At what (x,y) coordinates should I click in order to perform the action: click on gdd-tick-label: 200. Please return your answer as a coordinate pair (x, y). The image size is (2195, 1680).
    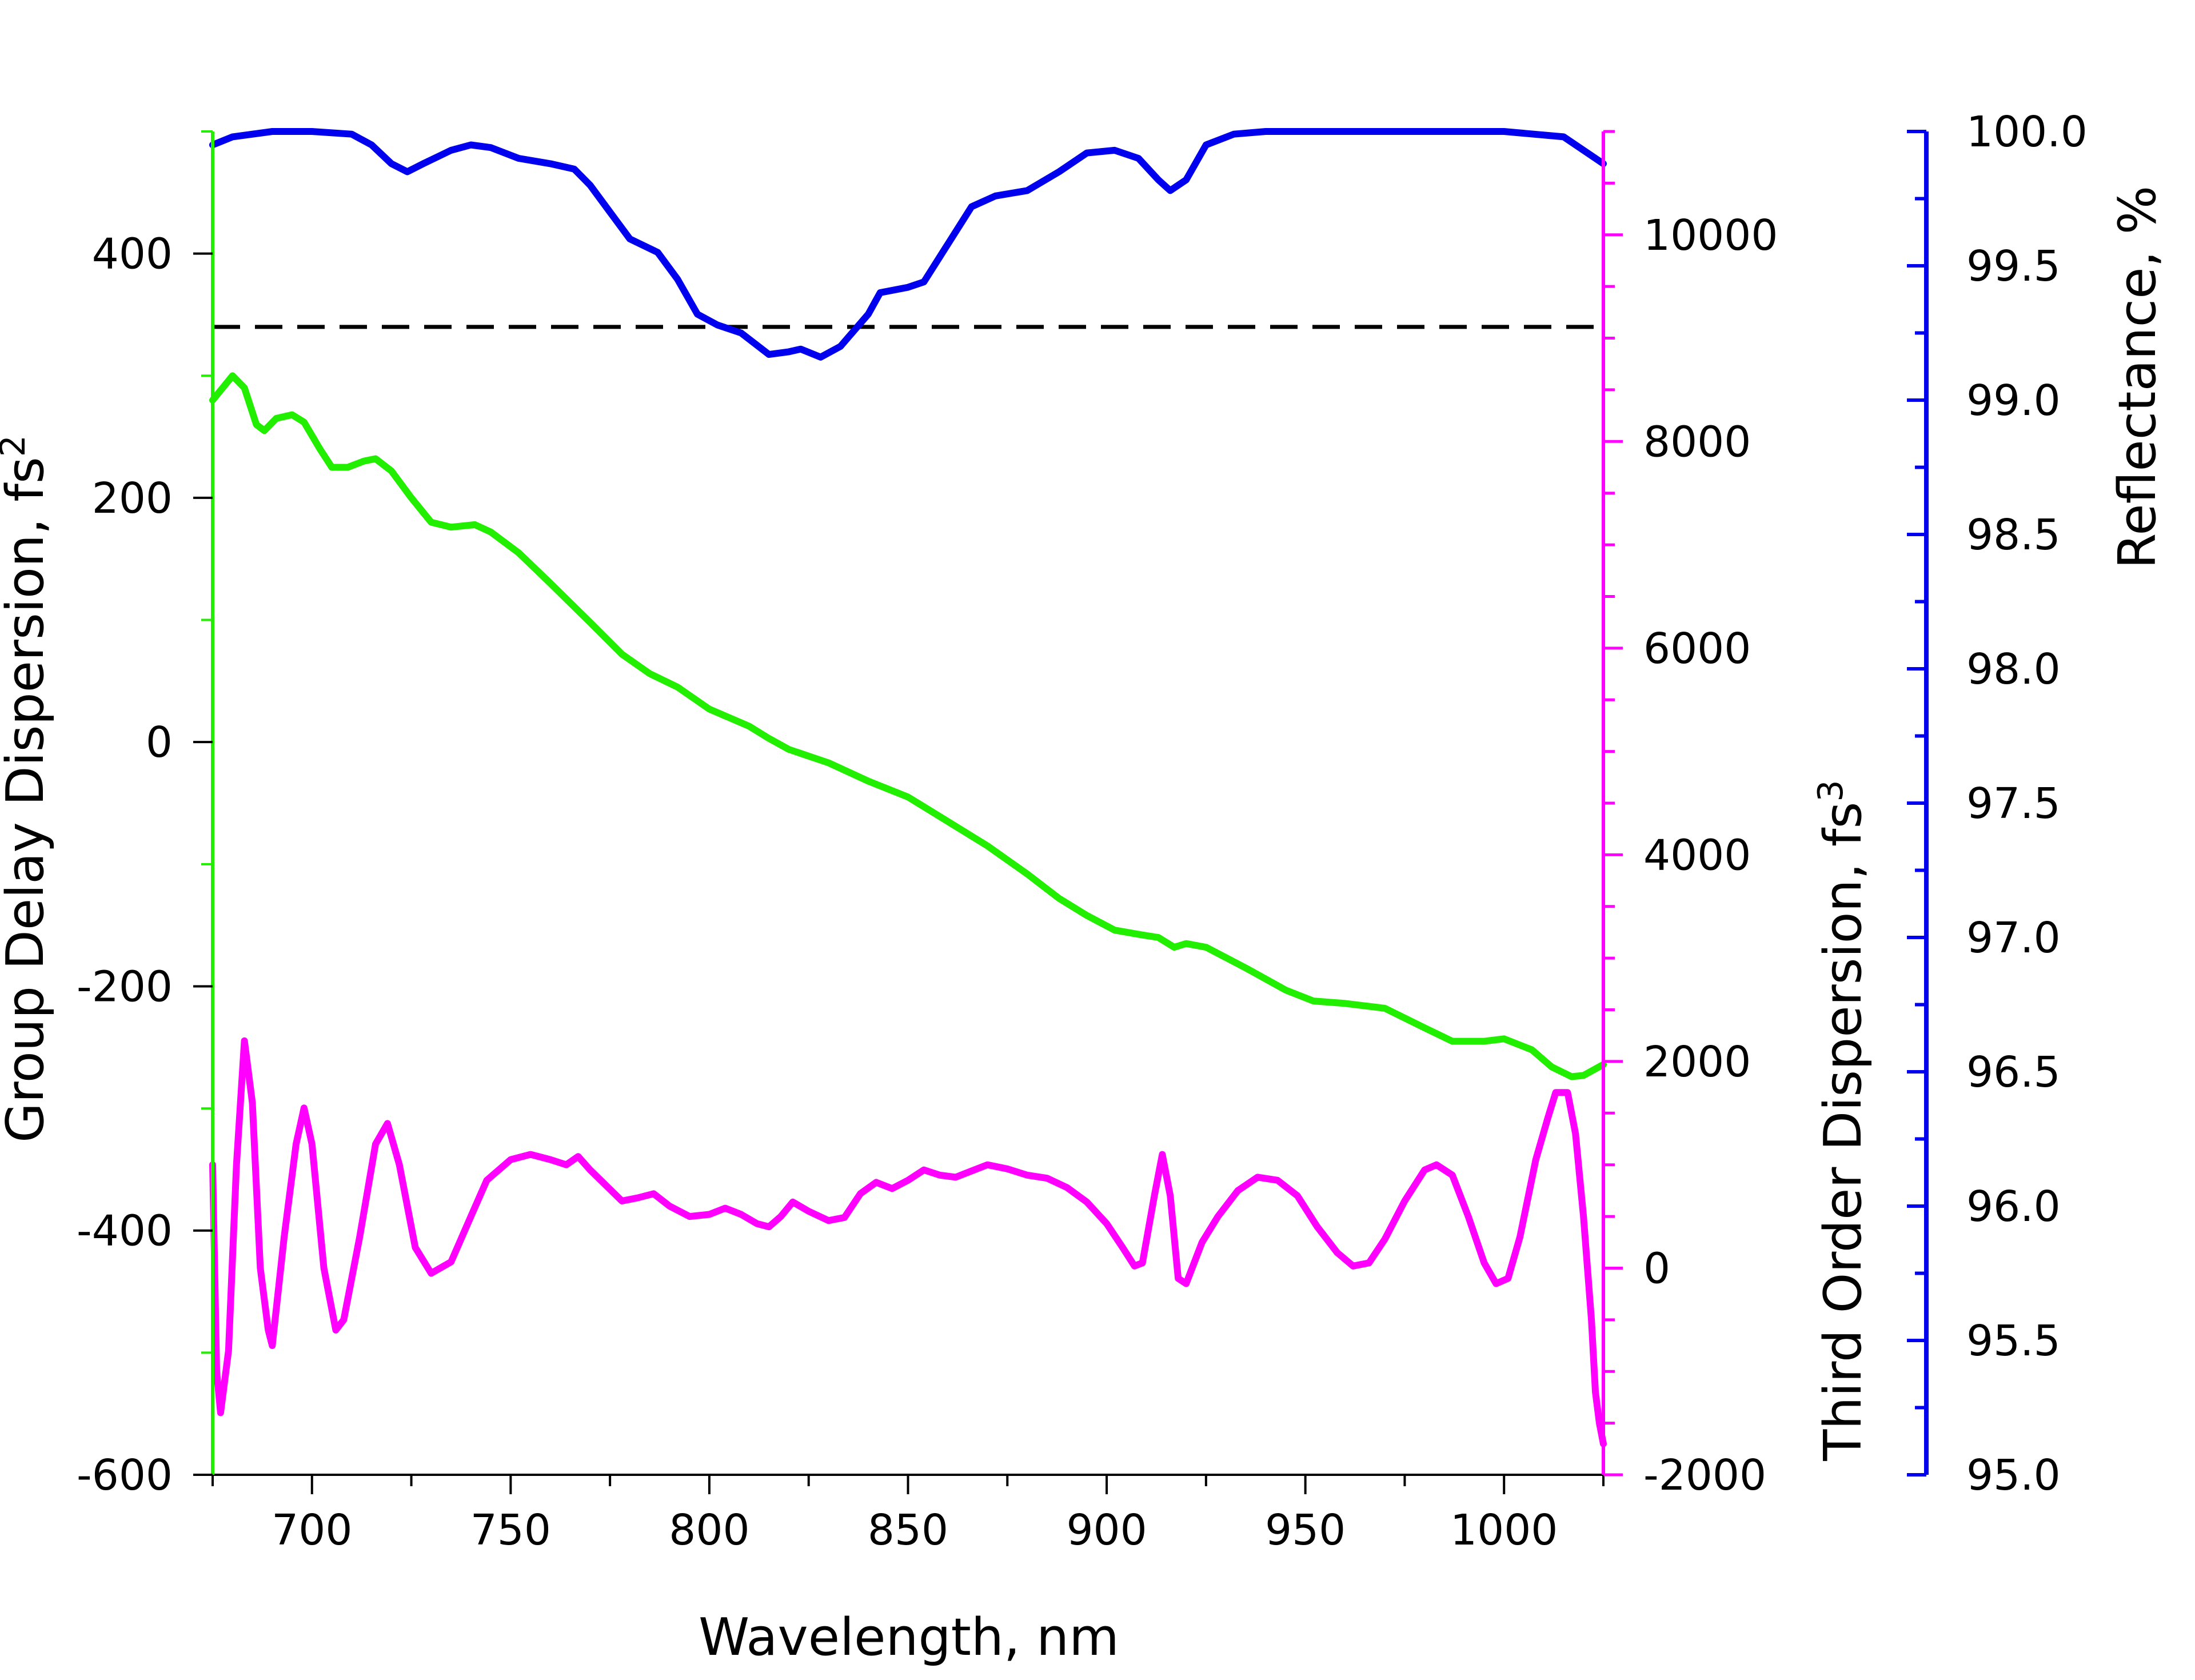
    Looking at the image, I should click on (133, 498).